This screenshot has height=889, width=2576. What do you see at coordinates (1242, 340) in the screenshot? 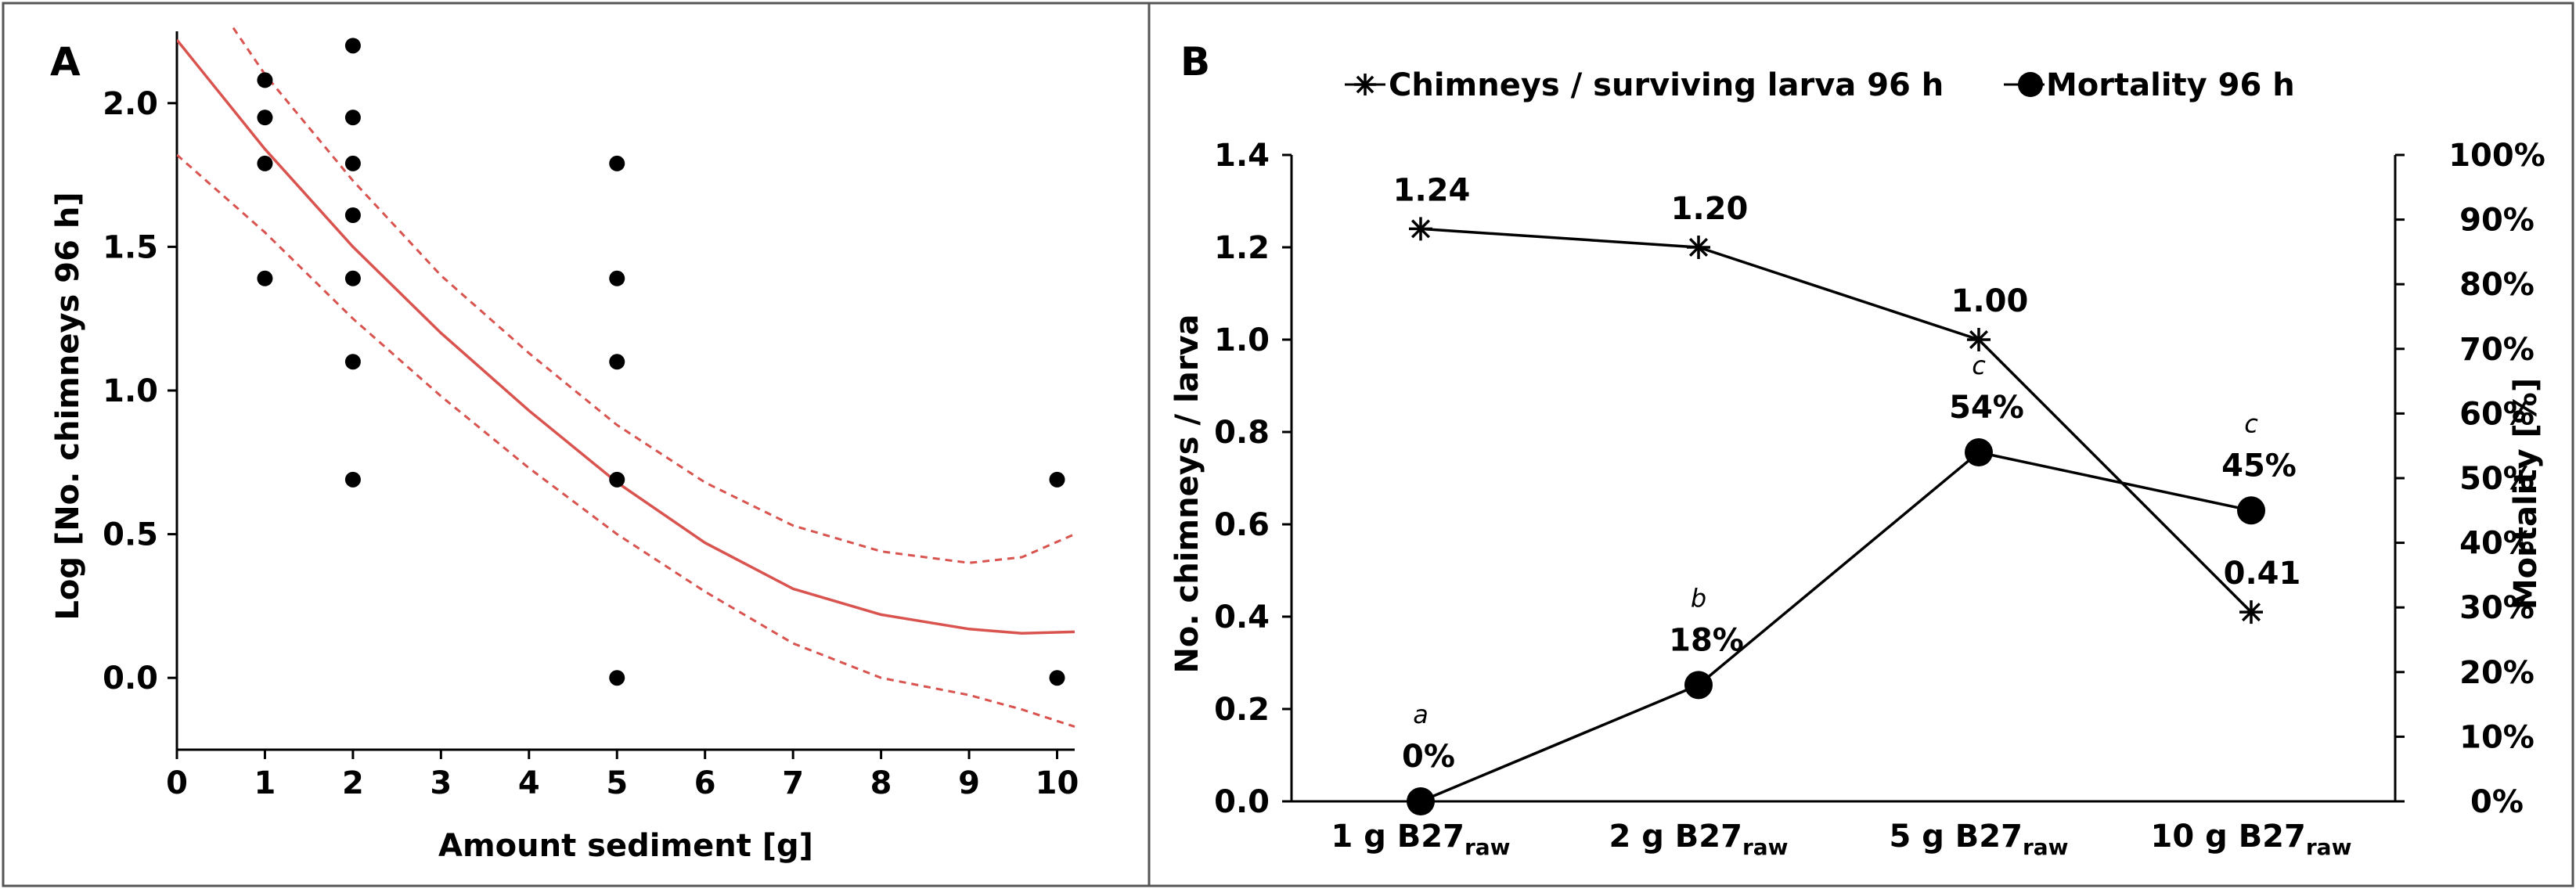
I see `b-left-tick-label: 1.0` at bounding box center [1242, 340].